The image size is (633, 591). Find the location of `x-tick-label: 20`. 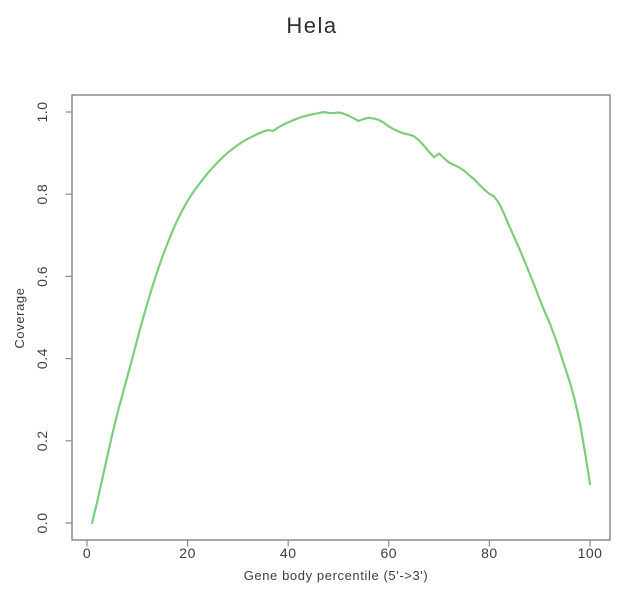

x-tick-label: 20 is located at coordinates (187, 553).